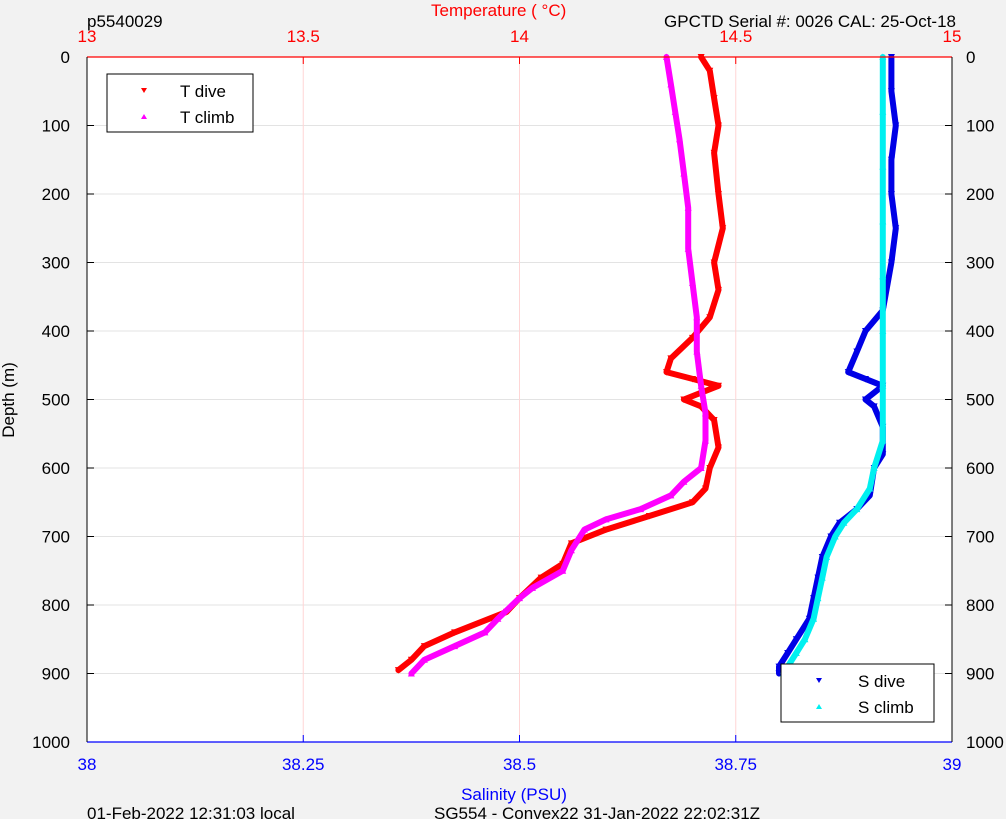 Image resolution: width=1006 pixels, height=819 pixels. Describe the element at coordinates (207, 117) in the screenshot. I see `legend-t-climb-label: T climb` at that location.